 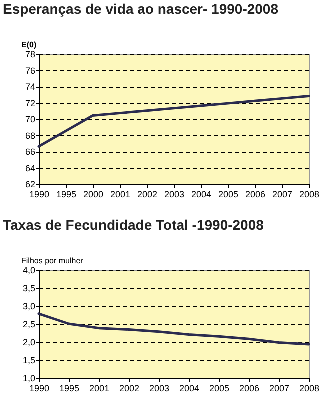 I want to click on y-tick-label: 2,5, so click(x=29, y=325).